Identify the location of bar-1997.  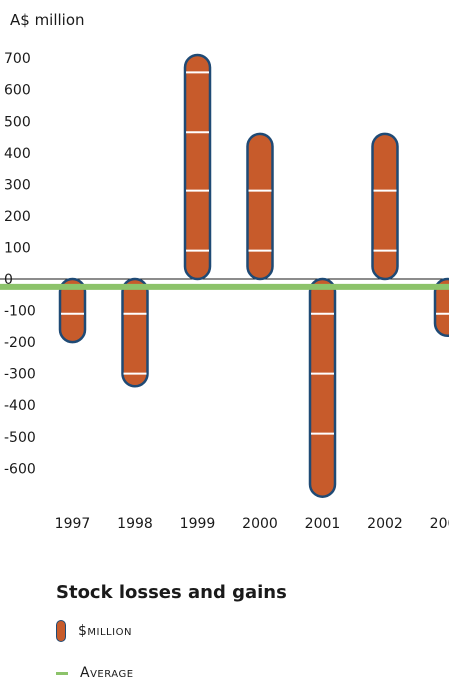
(72, 310).